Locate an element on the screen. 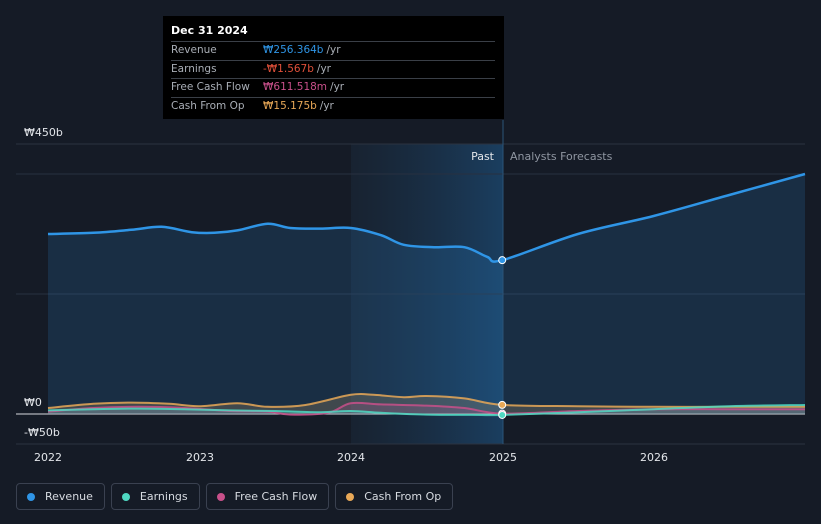 The width and height of the screenshot is (821, 524). tooltip-value: ₩15.175b is located at coordinates (290, 105).